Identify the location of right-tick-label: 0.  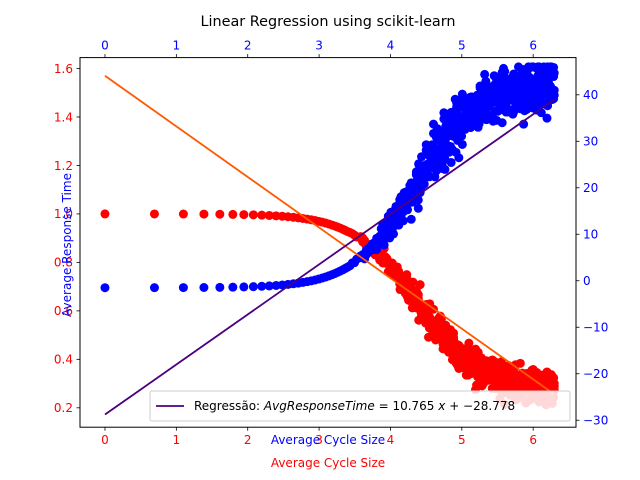
(587, 281).